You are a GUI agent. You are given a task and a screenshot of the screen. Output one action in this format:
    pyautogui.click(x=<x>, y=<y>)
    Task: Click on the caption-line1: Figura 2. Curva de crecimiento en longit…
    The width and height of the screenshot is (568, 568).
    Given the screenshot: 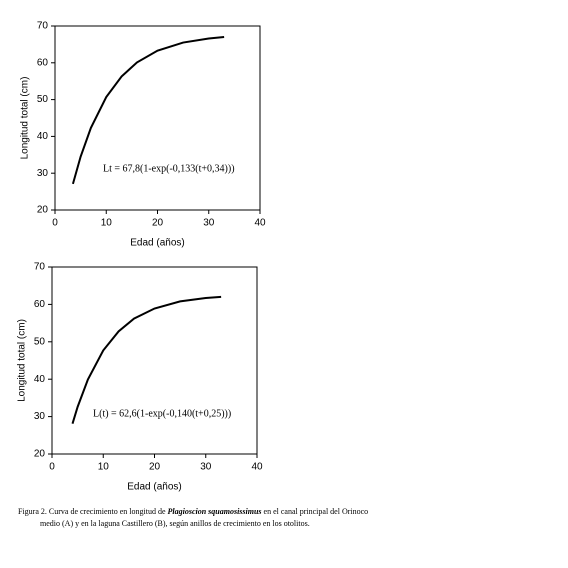 What is the action you would take?
    pyautogui.click(x=193, y=511)
    